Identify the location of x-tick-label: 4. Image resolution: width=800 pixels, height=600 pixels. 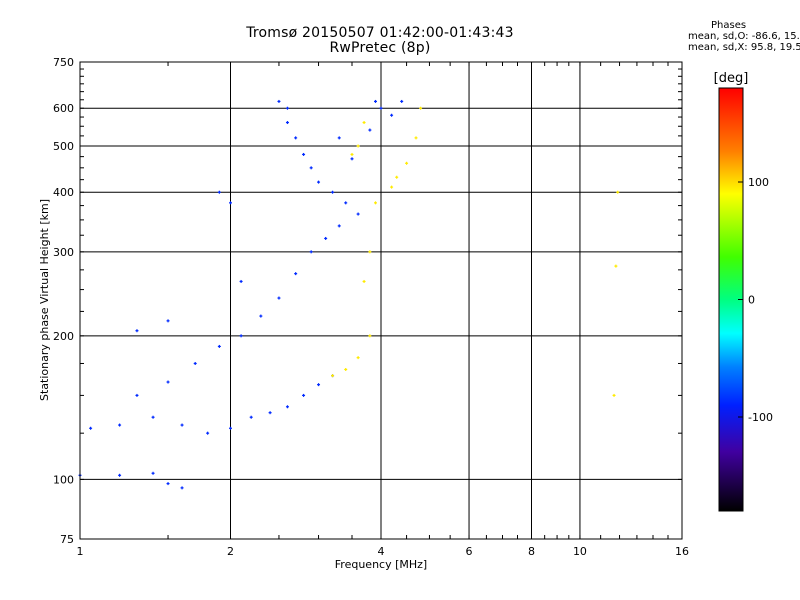
(381, 551).